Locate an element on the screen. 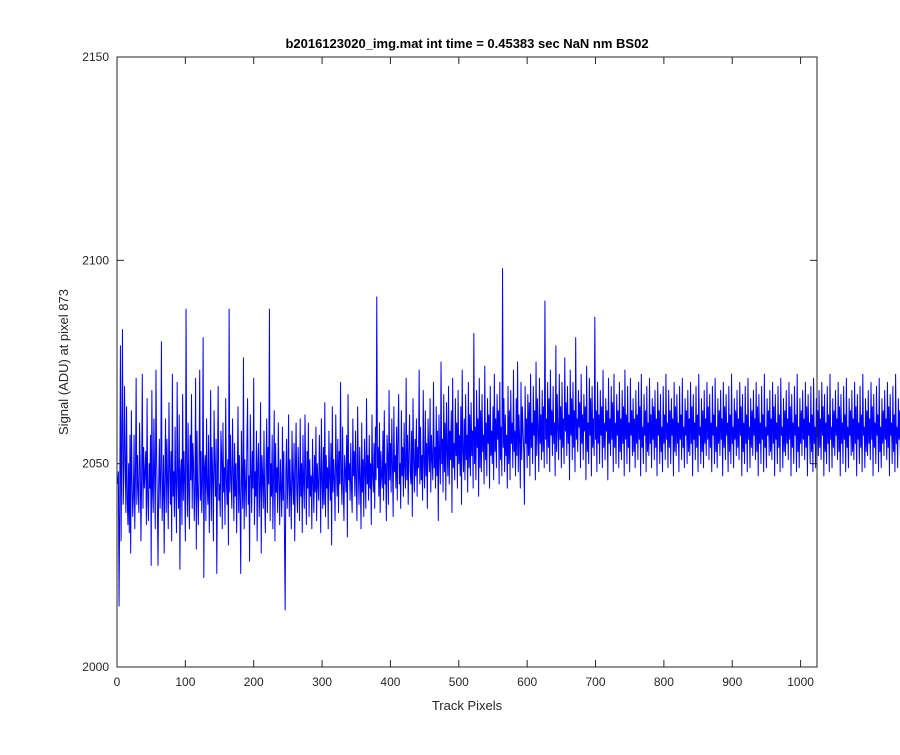  x-tick-label: 200 is located at coordinates (254, 682).